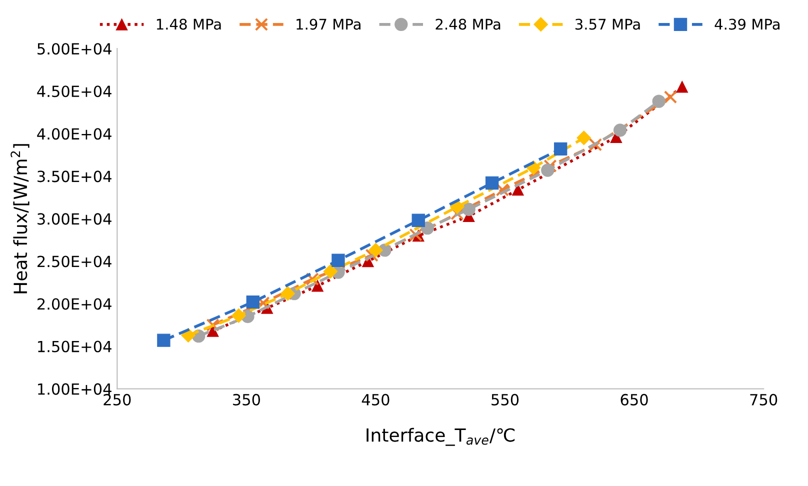  I want to click on x-tick-label: 350, so click(246, 400).